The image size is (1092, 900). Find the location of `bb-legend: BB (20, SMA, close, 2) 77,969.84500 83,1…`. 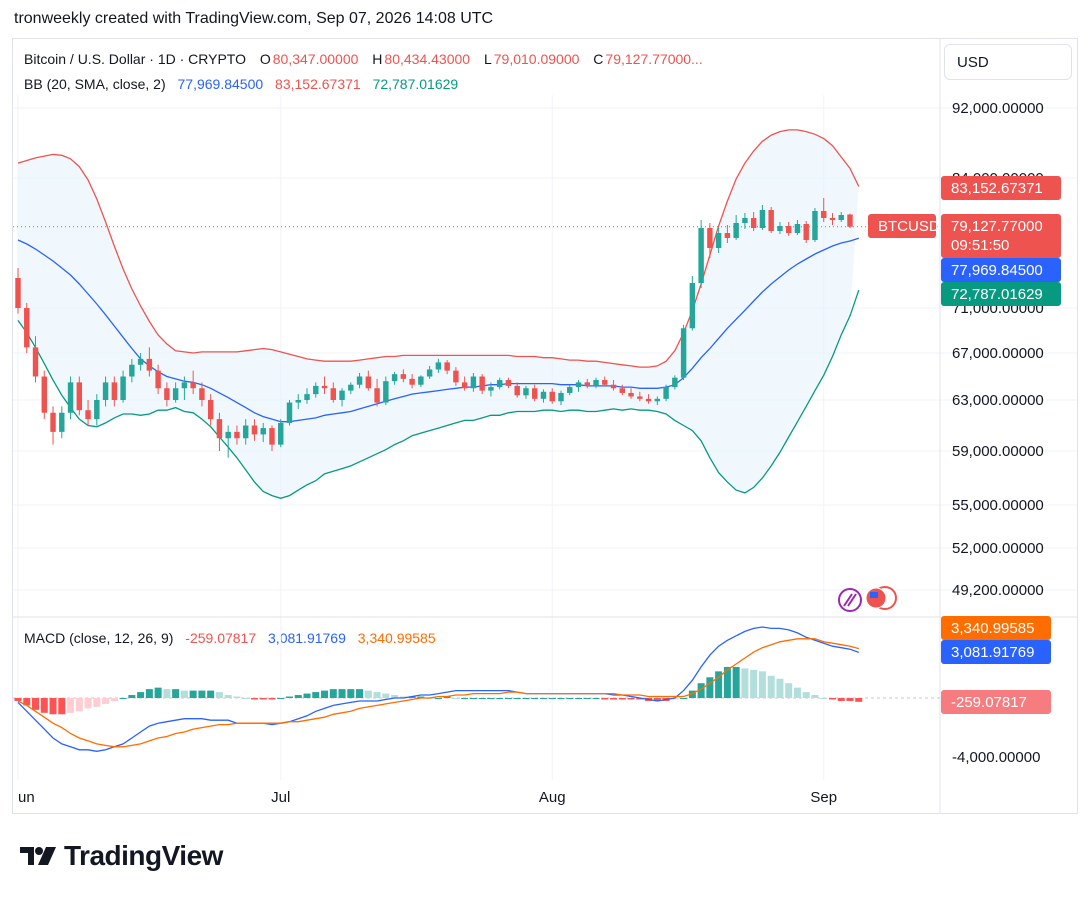

bb-legend: BB (20, SMA, close, 2) 77,969.84500 83,1… is located at coordinates (242, 84).